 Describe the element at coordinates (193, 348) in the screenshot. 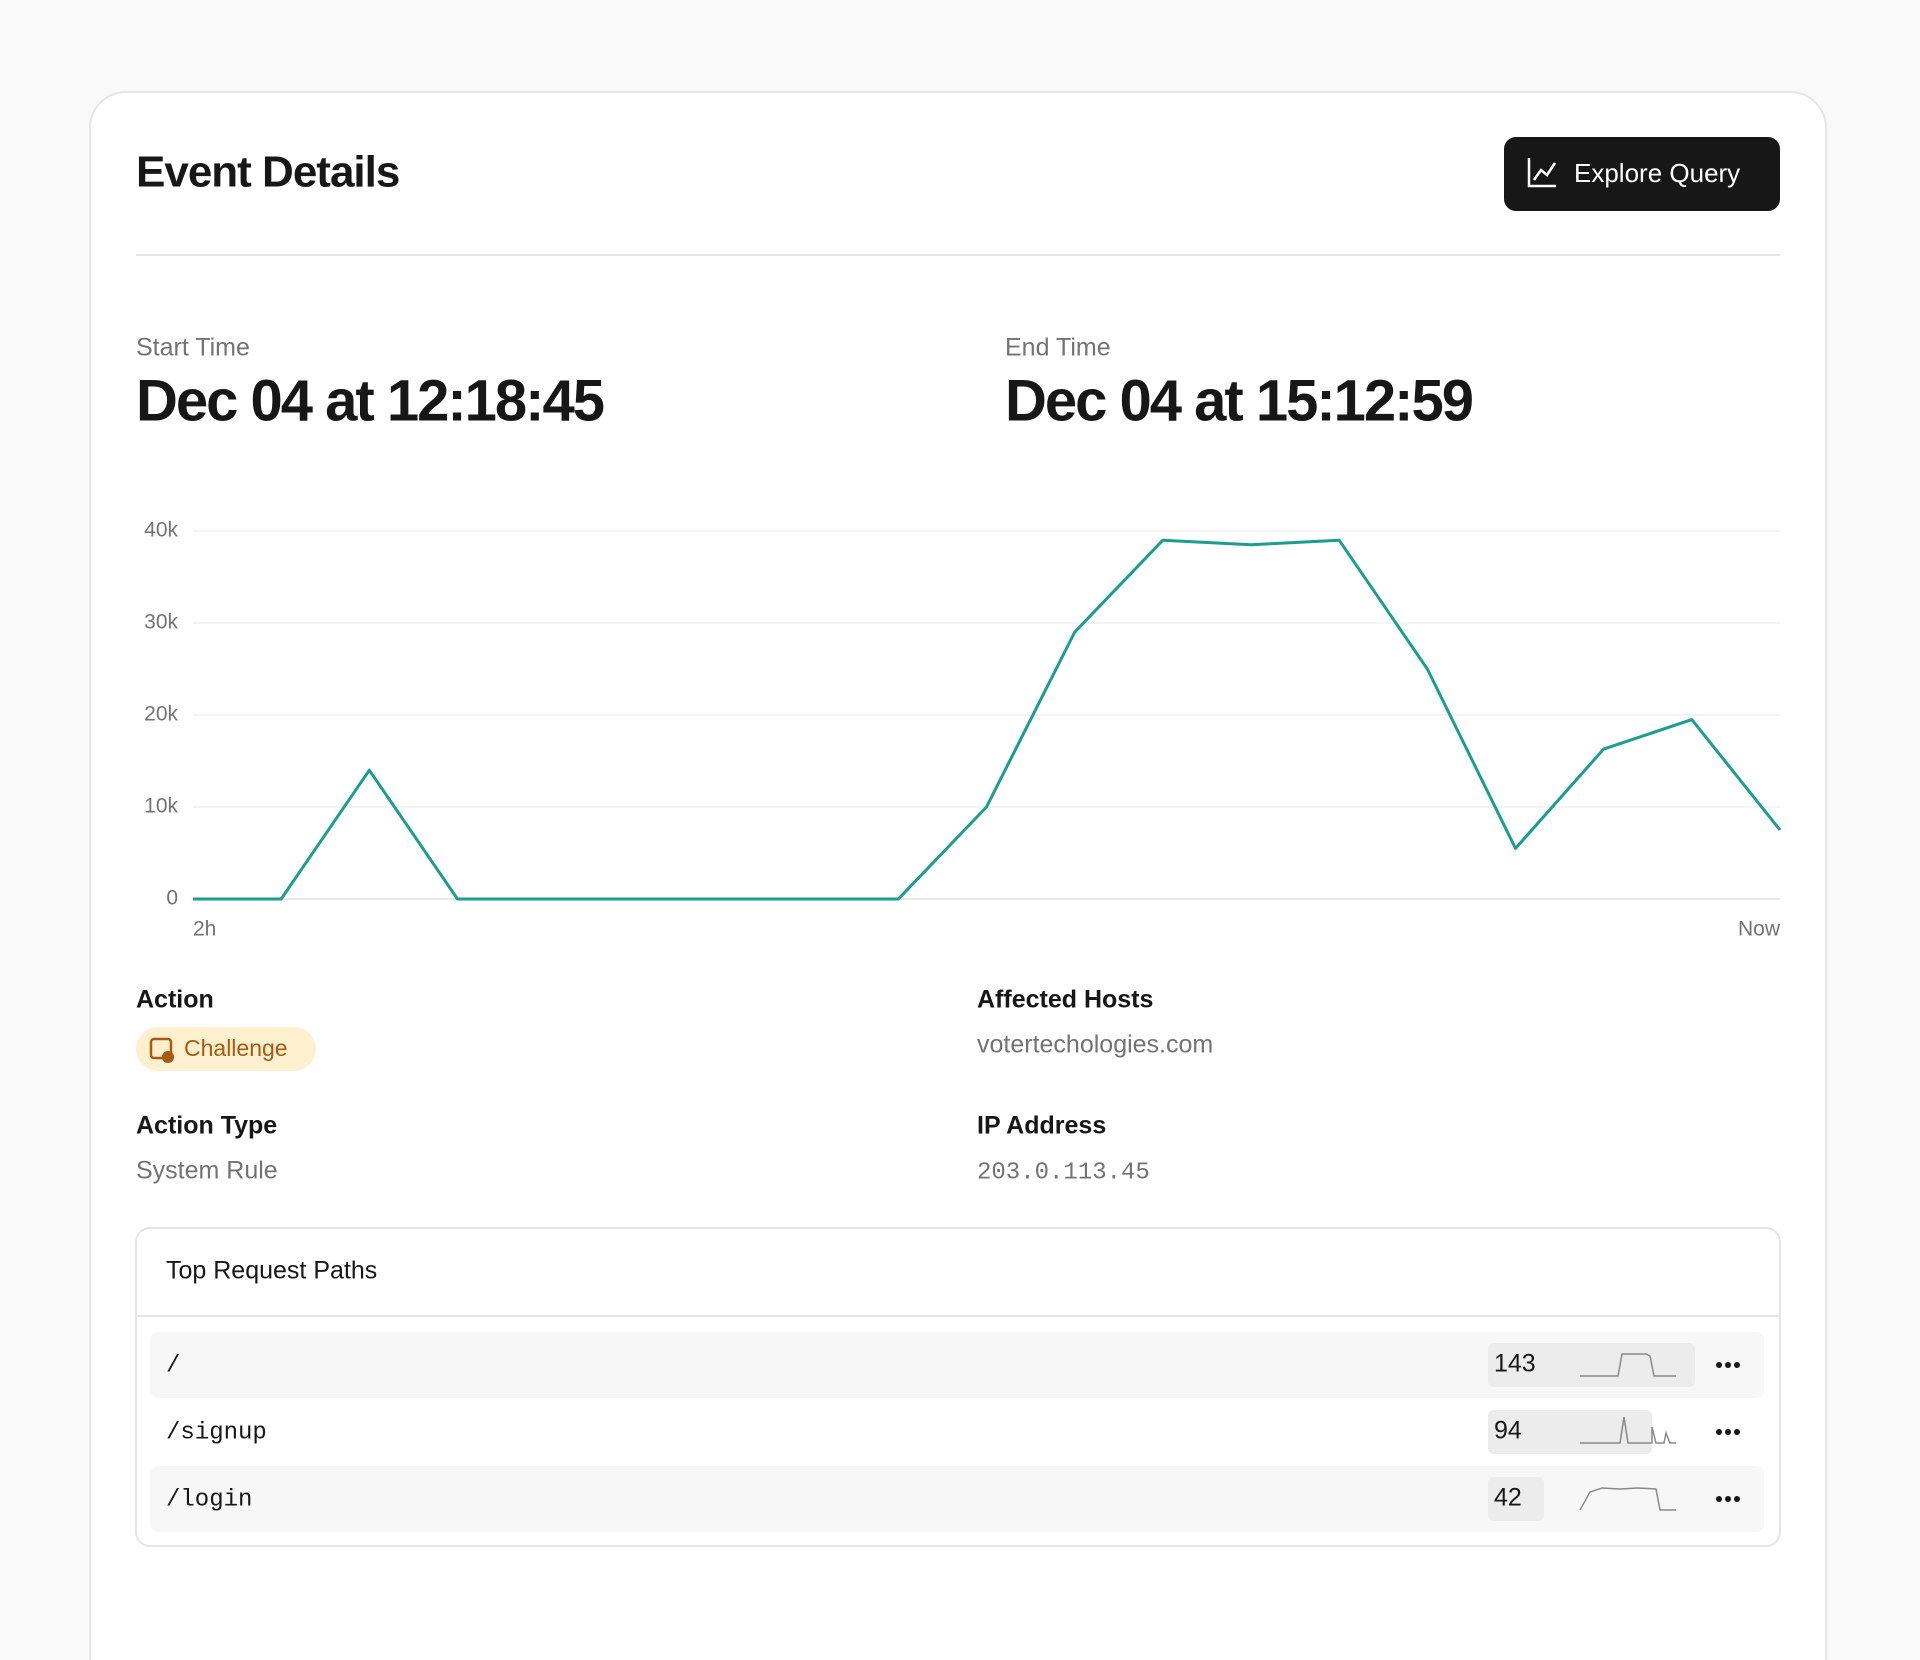

I see `time-label: Start Time` at that location.